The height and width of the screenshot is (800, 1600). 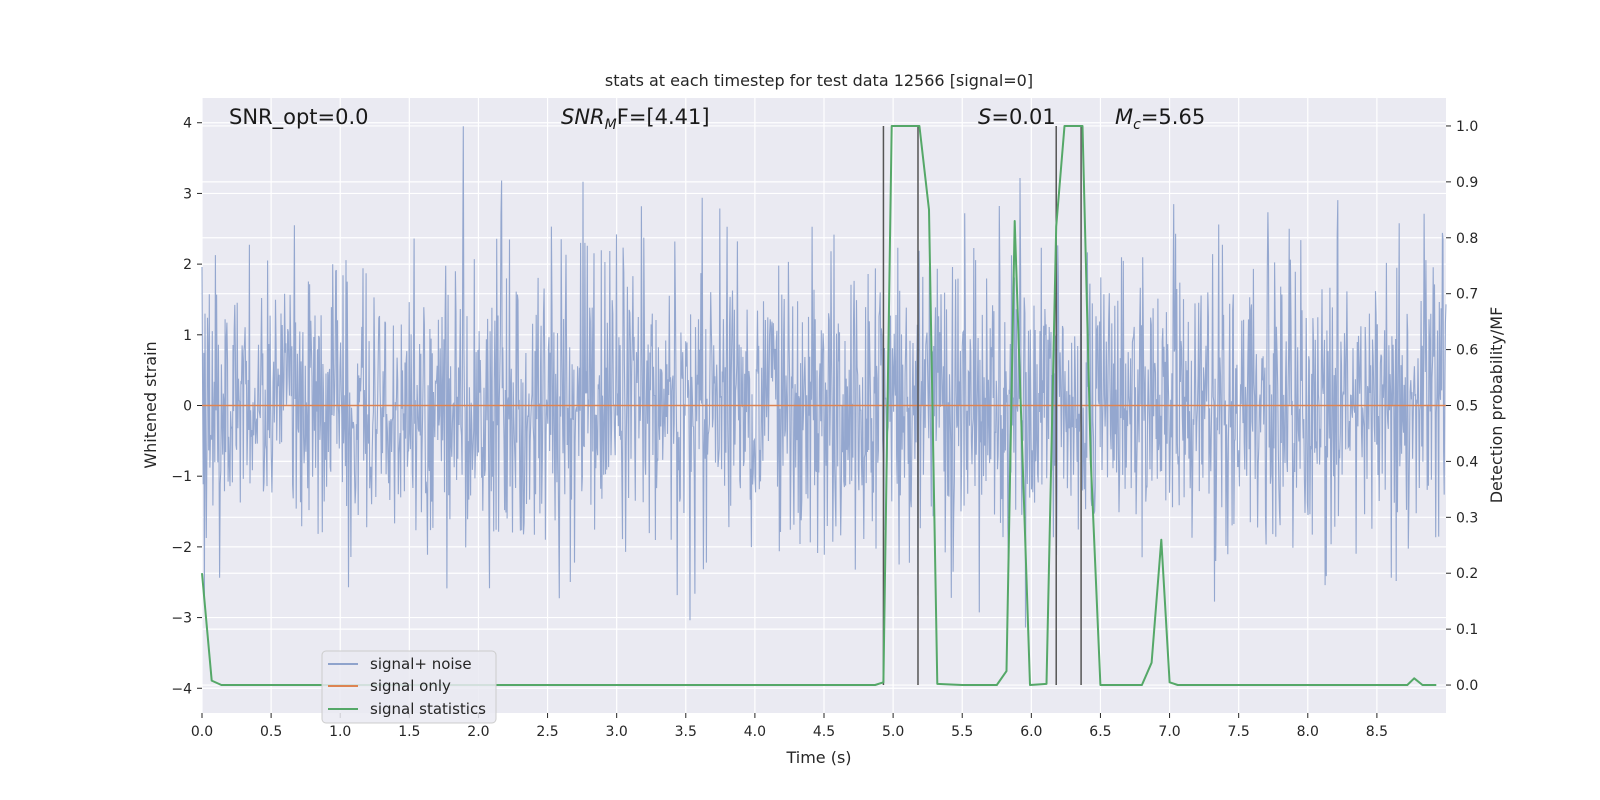 What do you see at coordinates (1467, 351) in the screenshot?
I see `y2-tick-label: 0.6` at bounding box center [1467, 351].